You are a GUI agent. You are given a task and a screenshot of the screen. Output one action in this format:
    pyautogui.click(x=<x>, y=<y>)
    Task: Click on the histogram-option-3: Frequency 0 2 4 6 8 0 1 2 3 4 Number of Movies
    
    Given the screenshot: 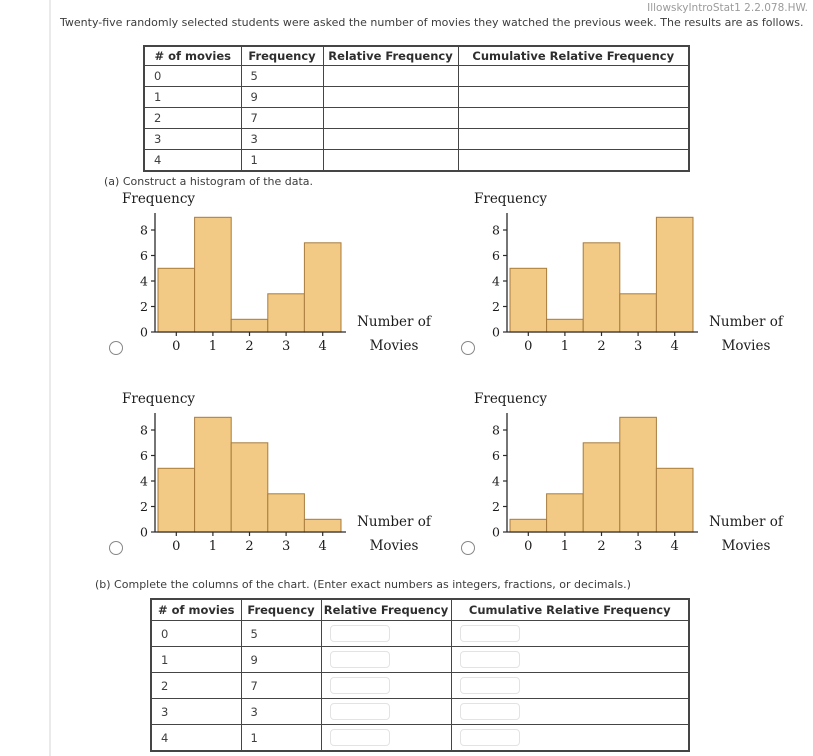 What is the action you would take?
    pyautogui.click(x=344, y=477)
    